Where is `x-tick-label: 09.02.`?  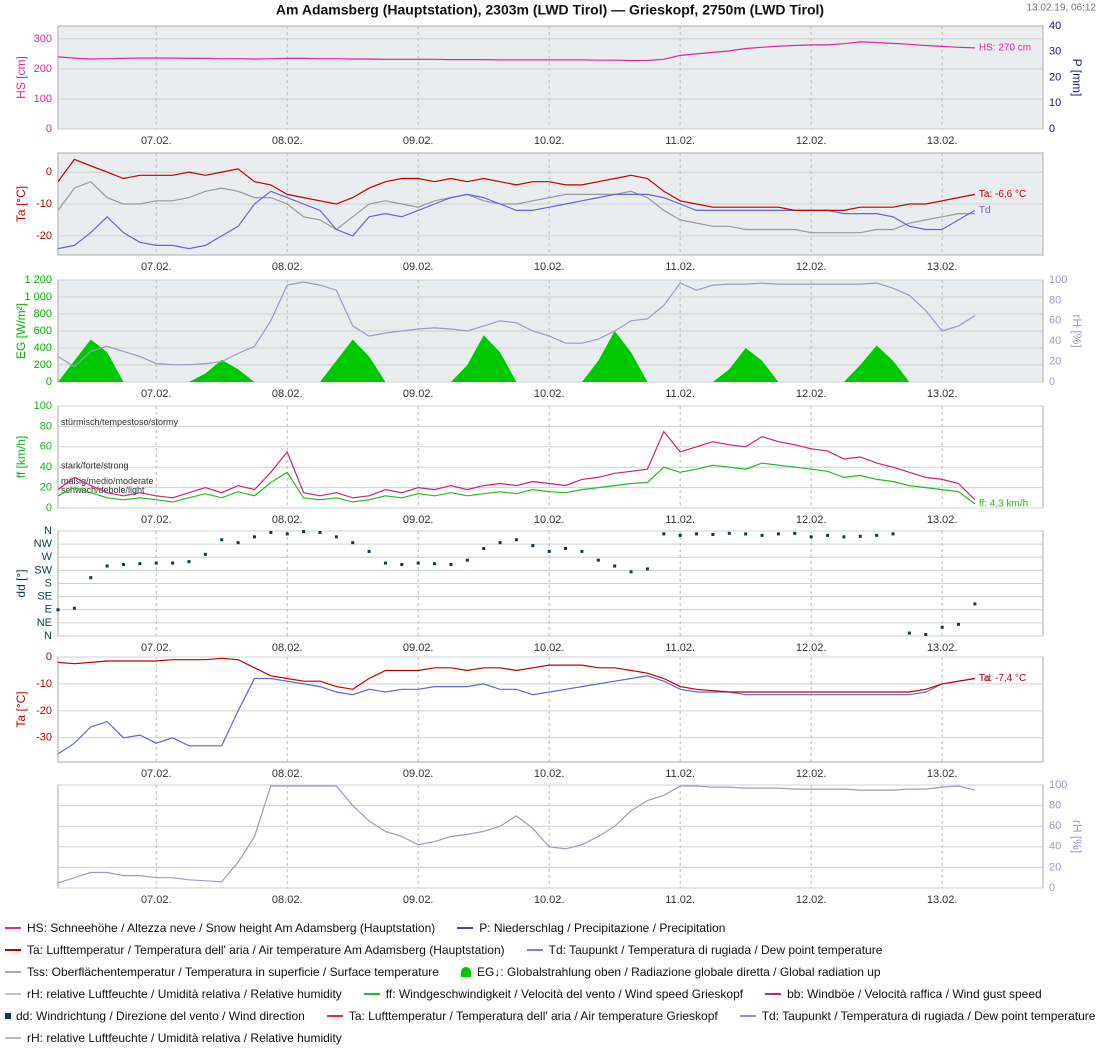 x-tick-label: 09.02. is located at coordinates (418, 520).